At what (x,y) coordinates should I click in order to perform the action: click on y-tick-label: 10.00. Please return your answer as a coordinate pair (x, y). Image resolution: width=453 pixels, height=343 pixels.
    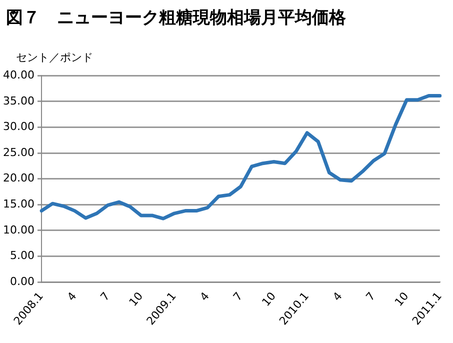
    Looking at the image, I should click on (18, 229).